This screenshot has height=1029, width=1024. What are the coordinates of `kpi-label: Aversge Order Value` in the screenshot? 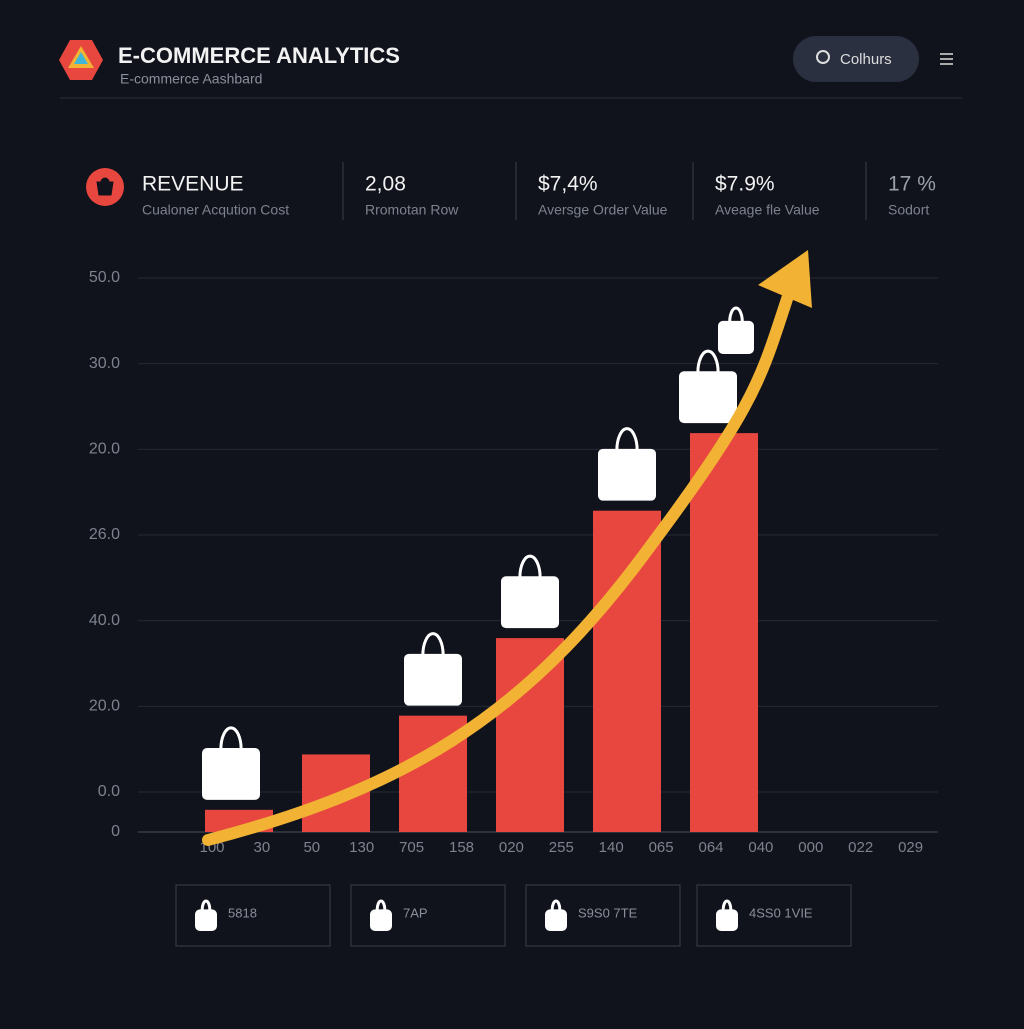 It's located at (603, 210).